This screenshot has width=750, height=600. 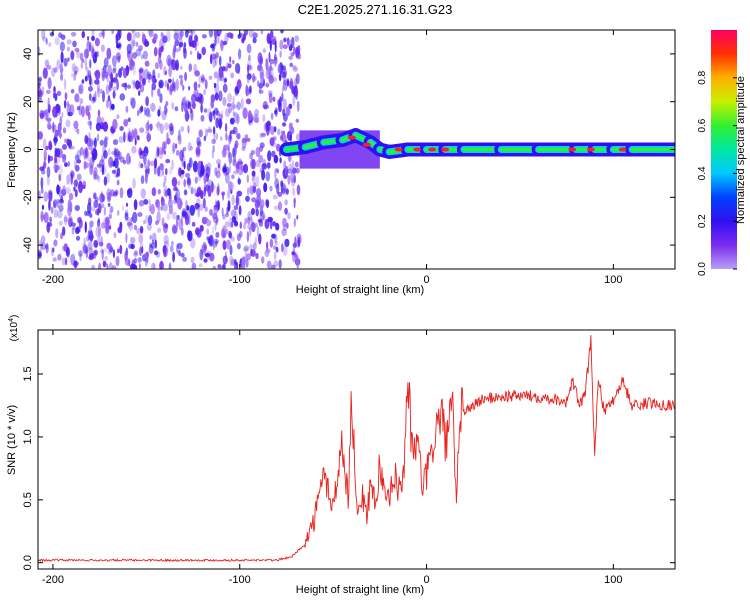 What do you see at coordinates (14, 328) in the screenshot?
I see `y-multiplier: (x104)` at bounding box center [14, 328].